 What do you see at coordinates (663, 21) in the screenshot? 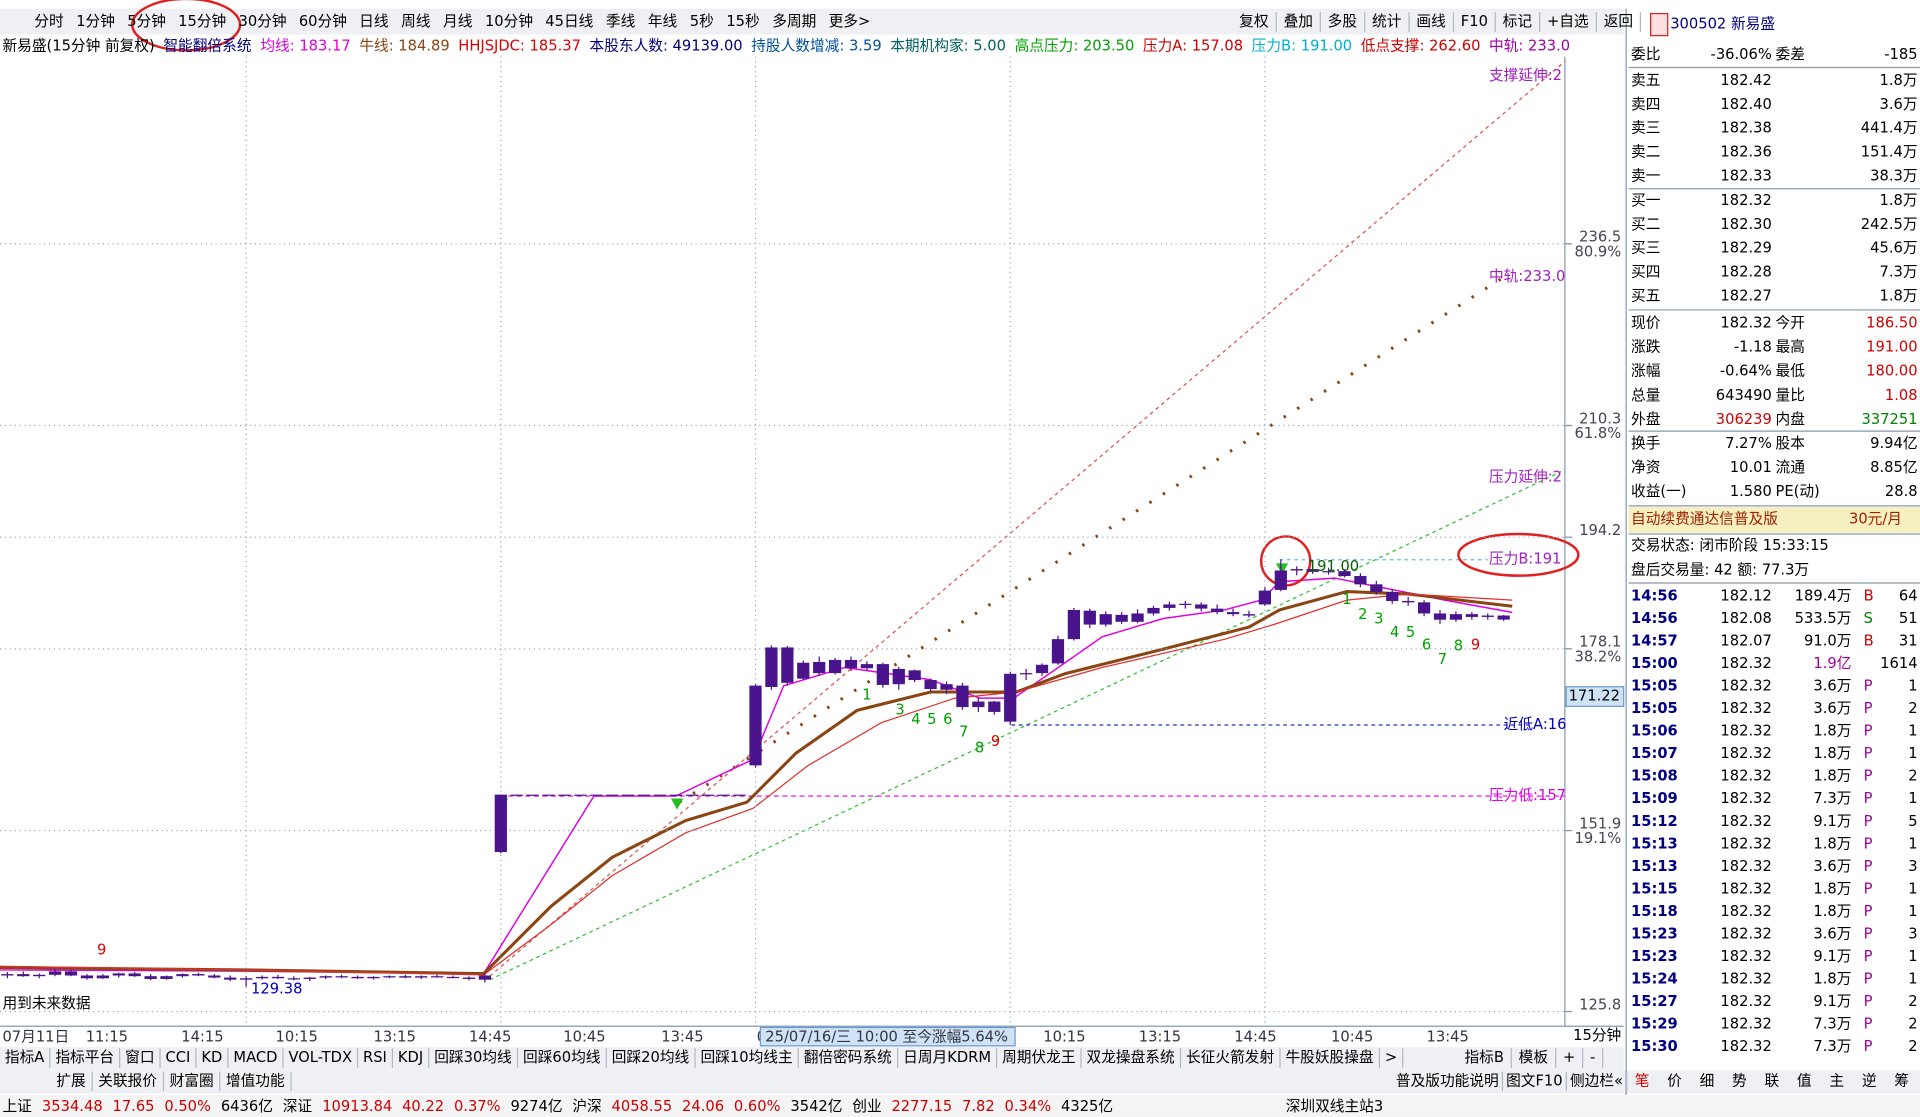
I see `period-tab: 年线` at bounding box center [663, 21].